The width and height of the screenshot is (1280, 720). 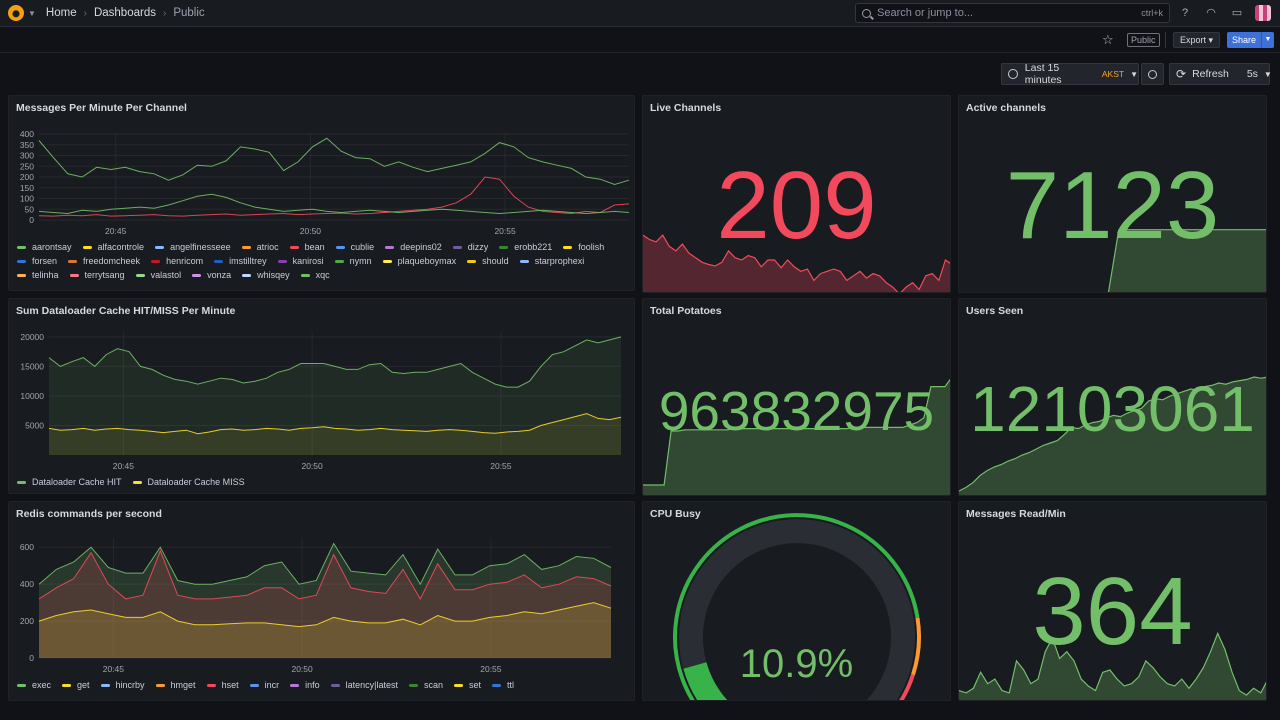 What do you see at coordinates (124, 13) in the screenshot?
I see `breadcrumb-dashboards: Dashboards` at bounding box center [124, 13].